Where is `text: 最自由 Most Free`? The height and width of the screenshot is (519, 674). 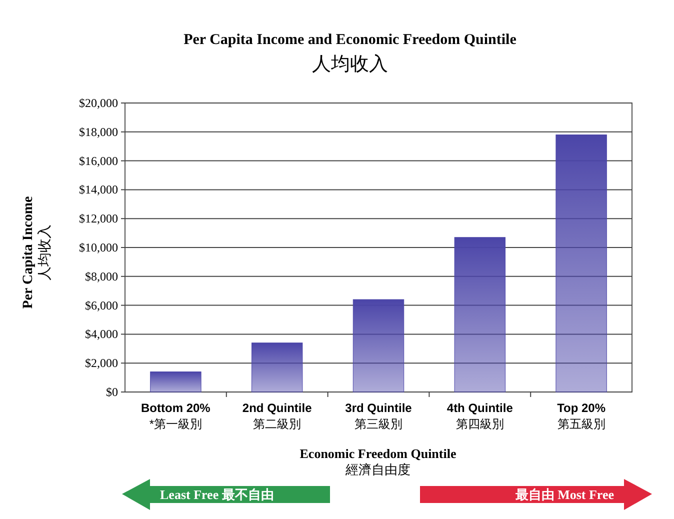 text: 最自由 Most Free is located at coordinates (564, 494).